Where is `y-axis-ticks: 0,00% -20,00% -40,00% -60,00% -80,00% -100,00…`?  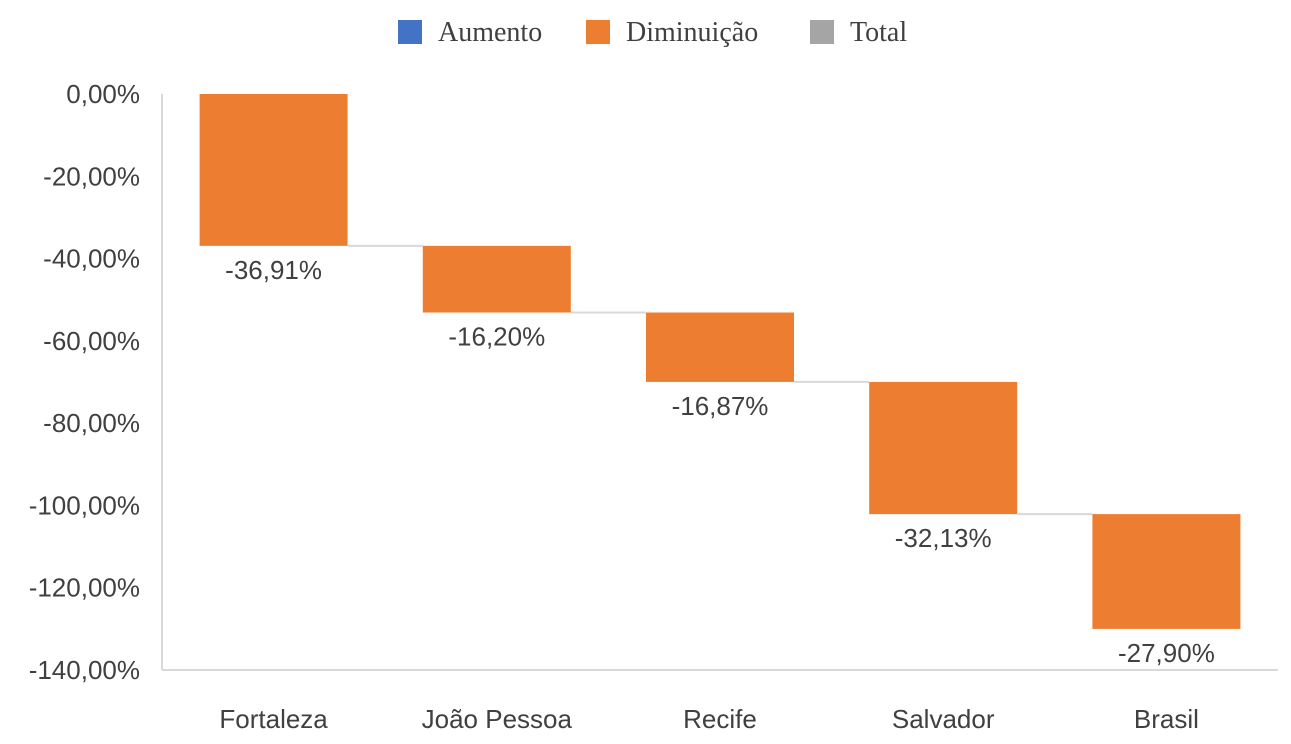
y-axis-ticks: 0,00% -20,00% -40,00% -60,00% -80,00% -100,00… is located at coordinates (84, 382).